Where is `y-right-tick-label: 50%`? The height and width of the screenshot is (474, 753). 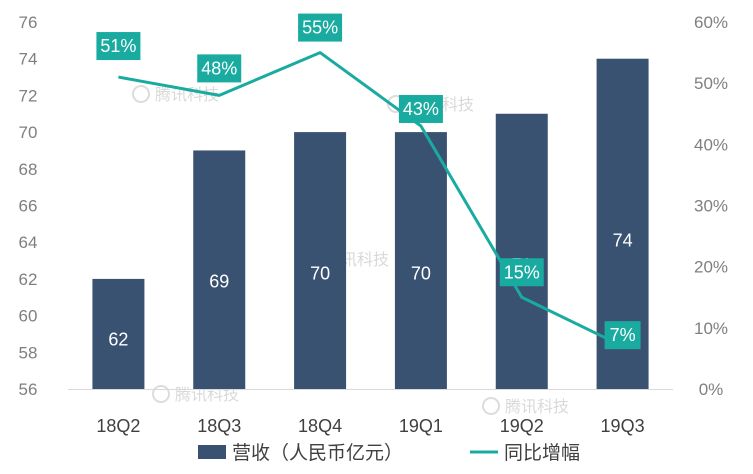
y-right-tick-label: 50% is located at coordinates (711, 83).